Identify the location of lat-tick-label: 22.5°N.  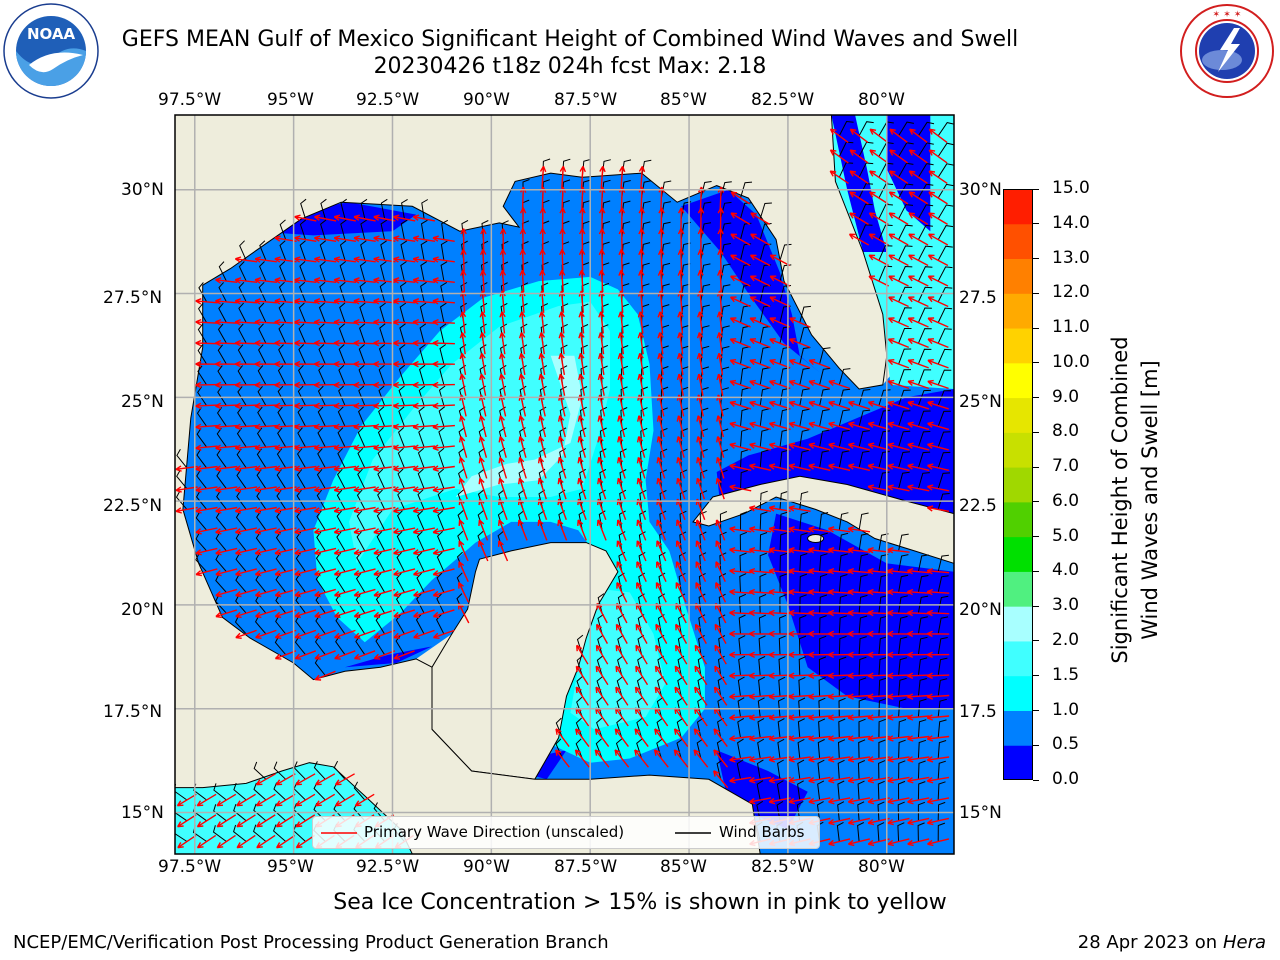
(133, 506).